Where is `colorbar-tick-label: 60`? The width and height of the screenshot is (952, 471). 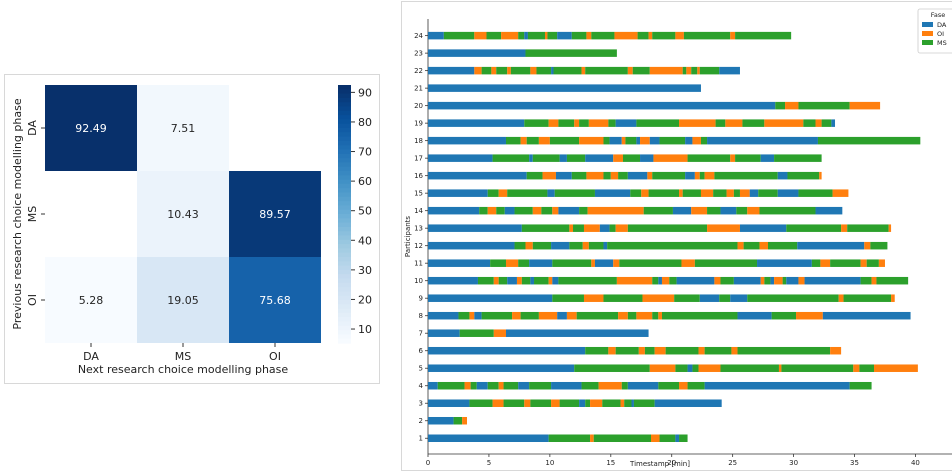
colorbar-tick-label: 60 is located at coordinates (365, 181).